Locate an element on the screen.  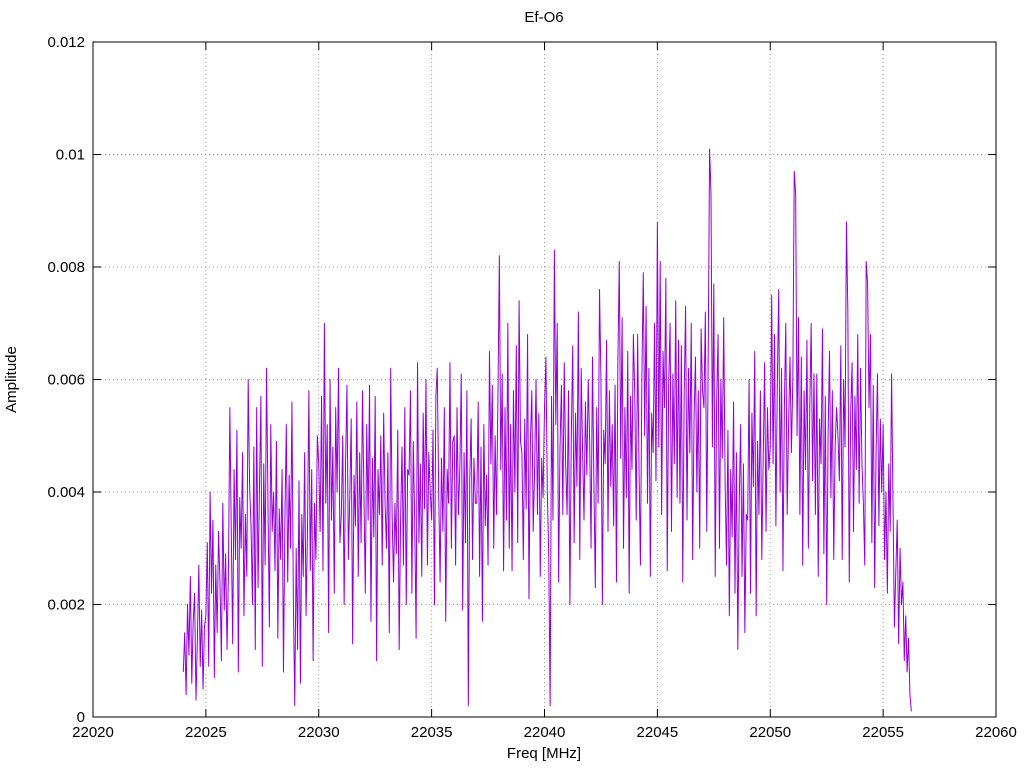
x-tick-label: 22060 is located at coordinates (996, 732).